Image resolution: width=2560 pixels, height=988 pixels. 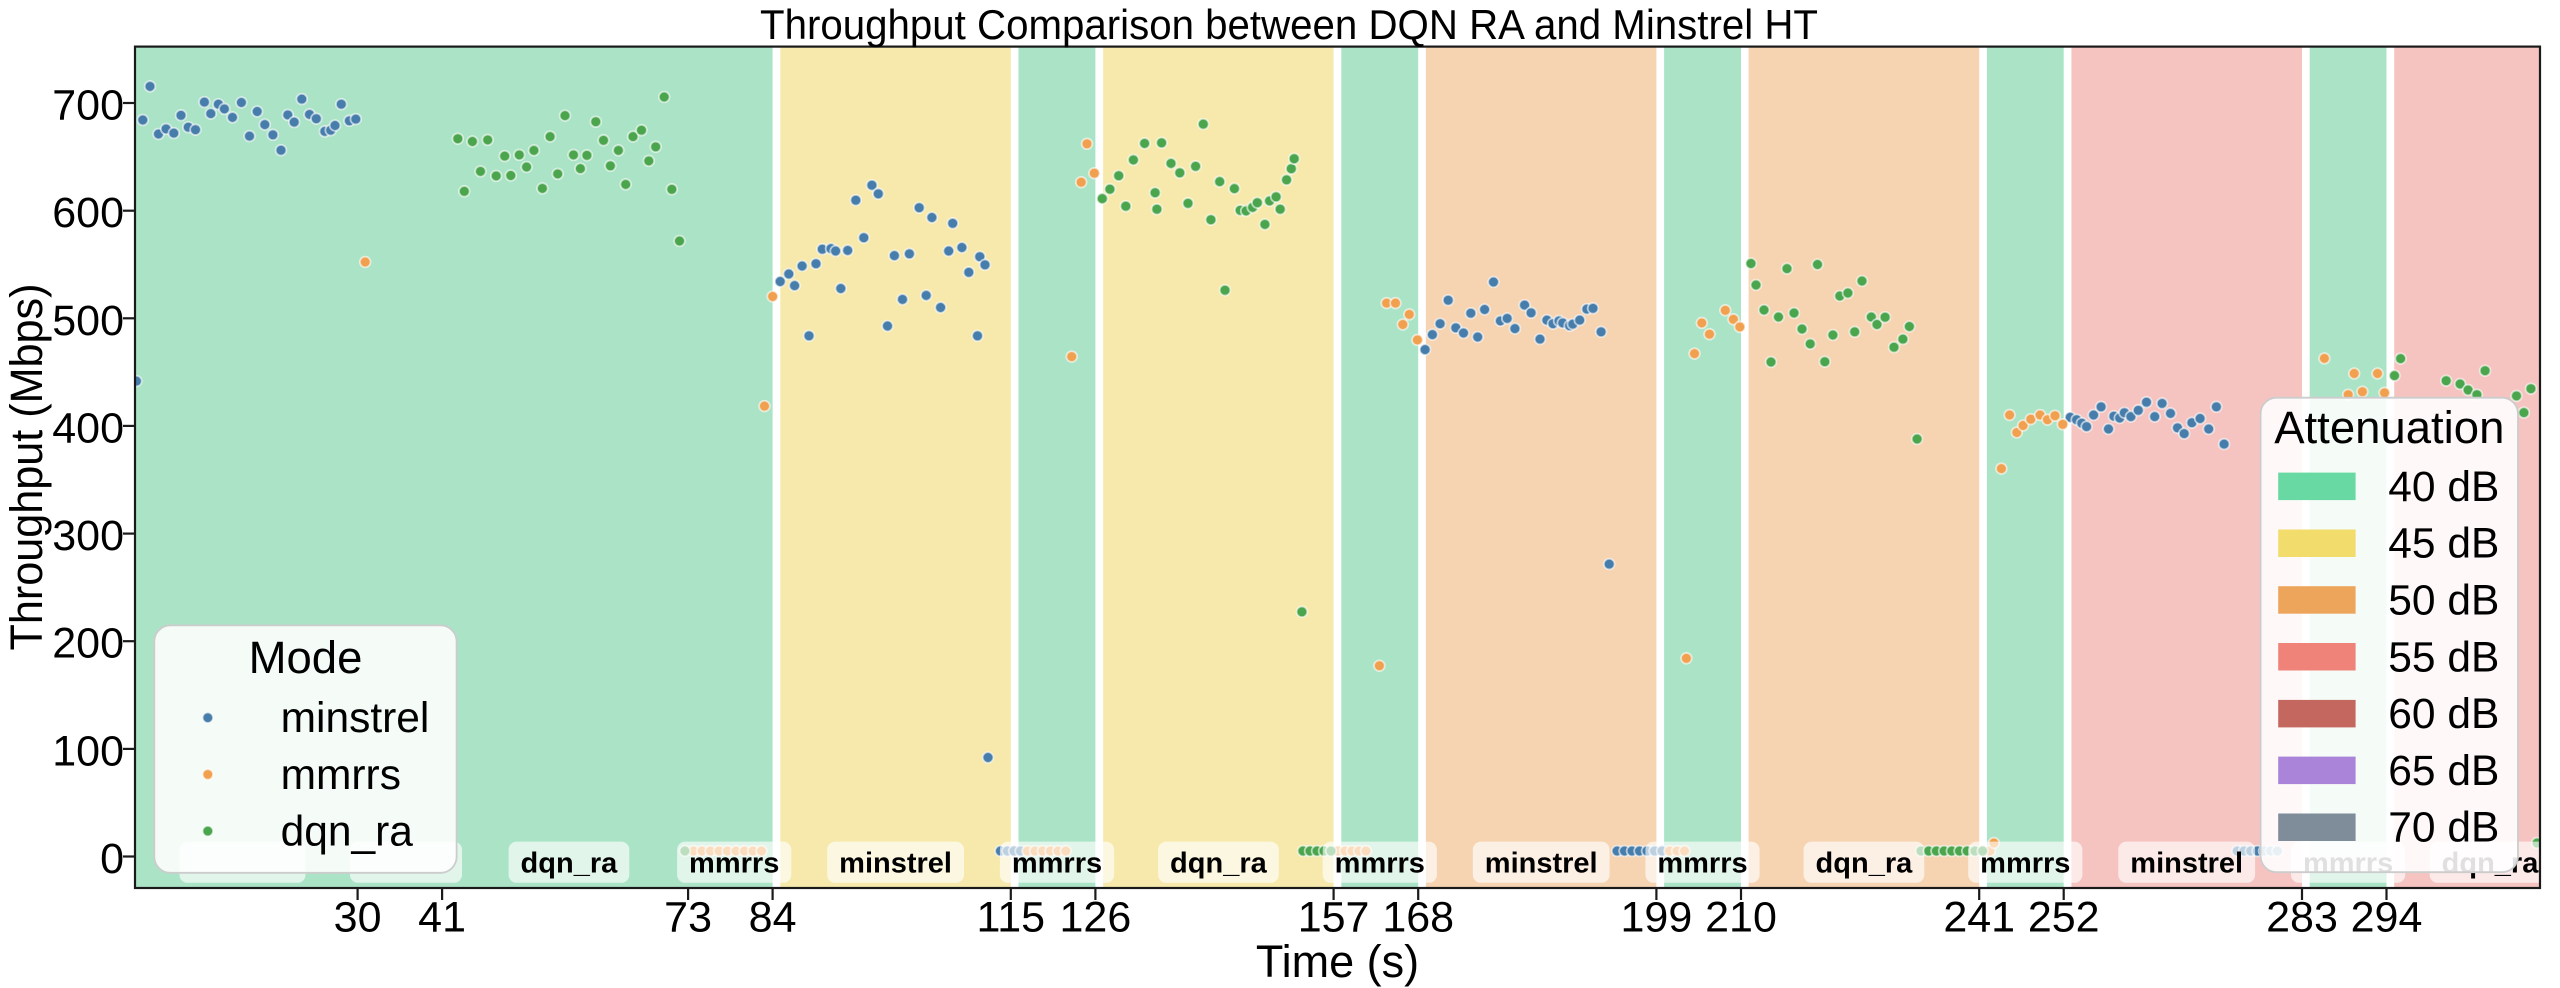 I want to click on svg-text: 283, so click(x=2302, y=918).